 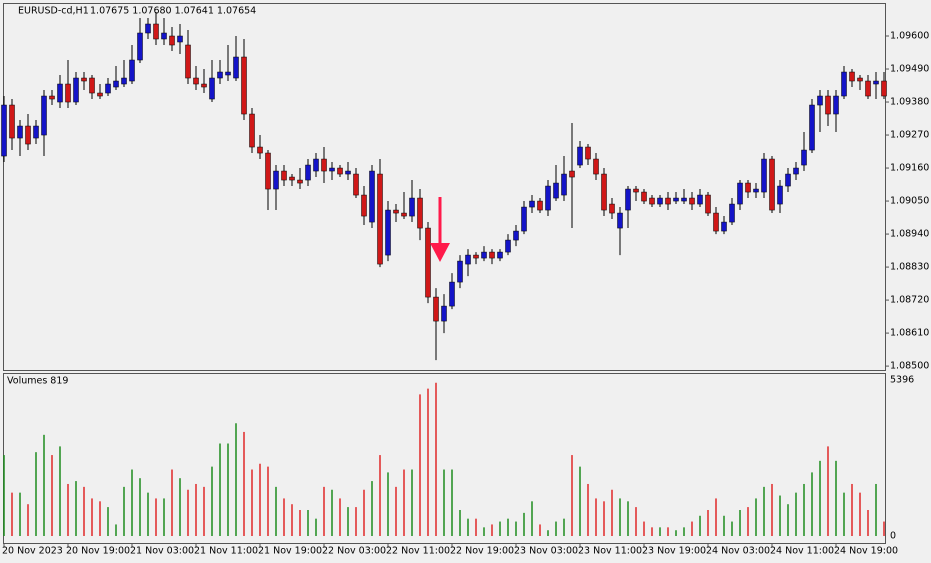 I want to click on y-tick-label: 1.08830, so click(x=909, y=267).